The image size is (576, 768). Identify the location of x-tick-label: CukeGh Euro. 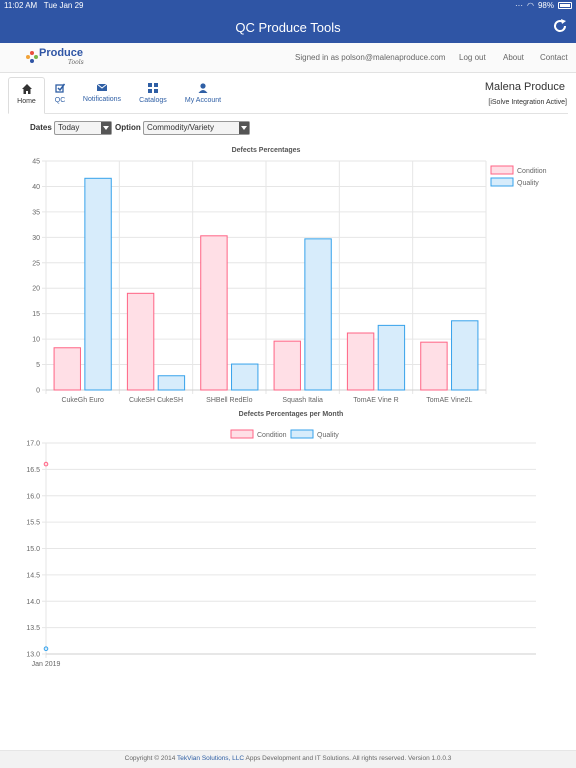
(82, 400).